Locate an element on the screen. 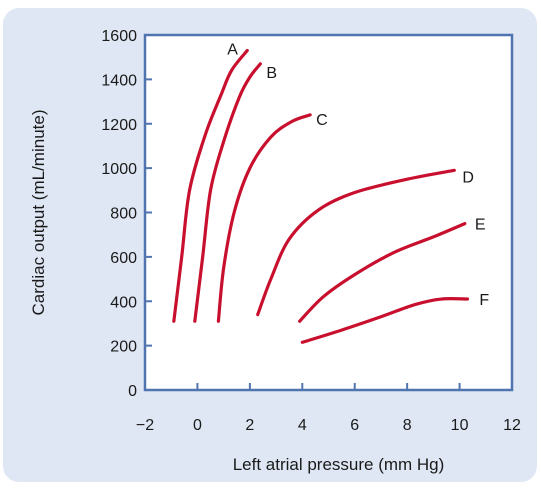  y-axis-title: Cardiac output (mL/minute) is located at coordinates (38, 213).